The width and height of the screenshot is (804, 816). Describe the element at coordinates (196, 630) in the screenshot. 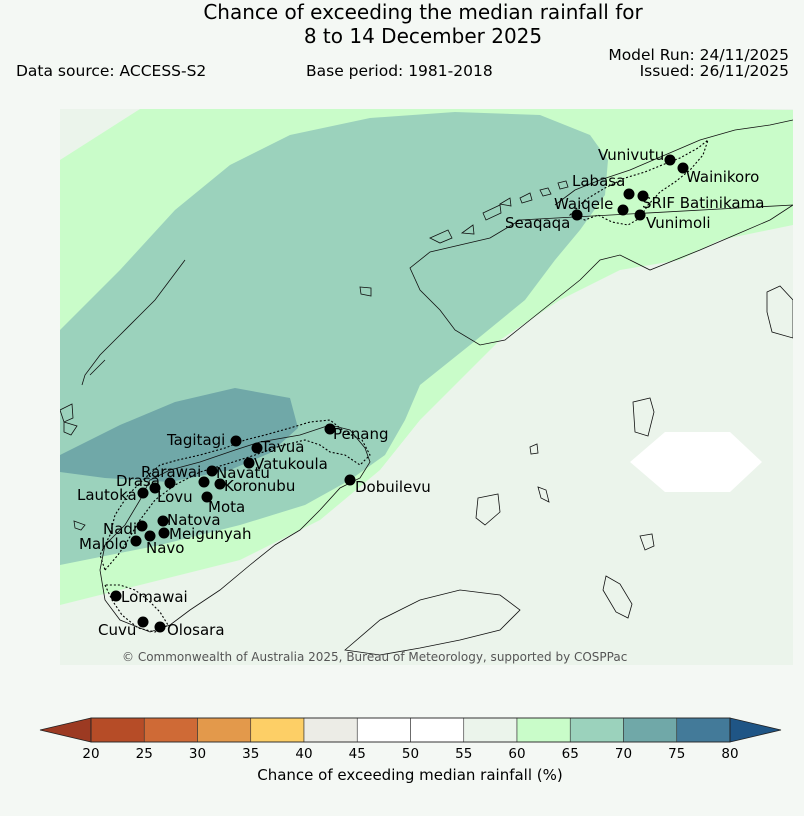

I see `station-label: Olosara` at that location.